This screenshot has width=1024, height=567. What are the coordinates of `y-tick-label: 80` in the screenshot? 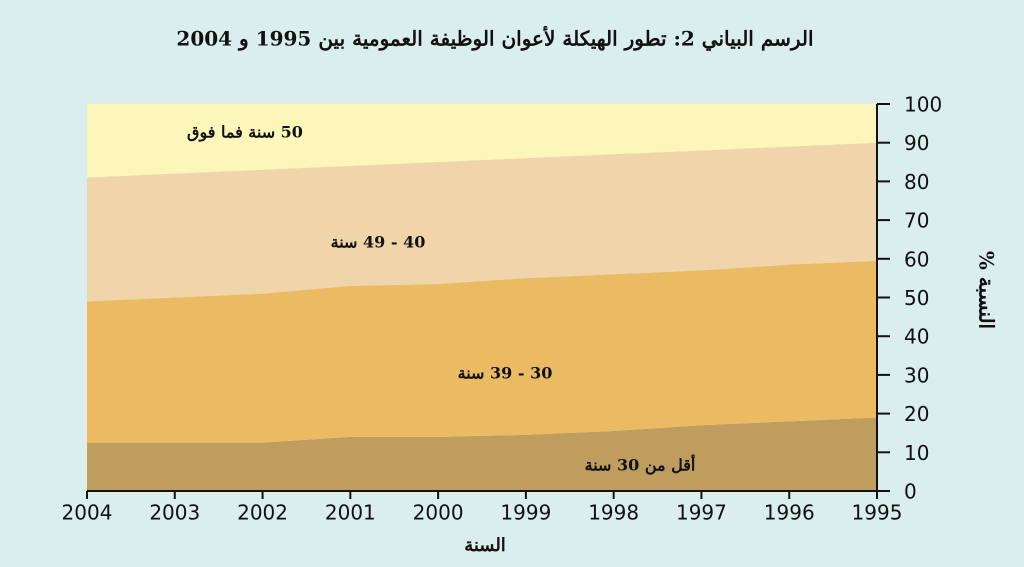 It's located at (916, 182).